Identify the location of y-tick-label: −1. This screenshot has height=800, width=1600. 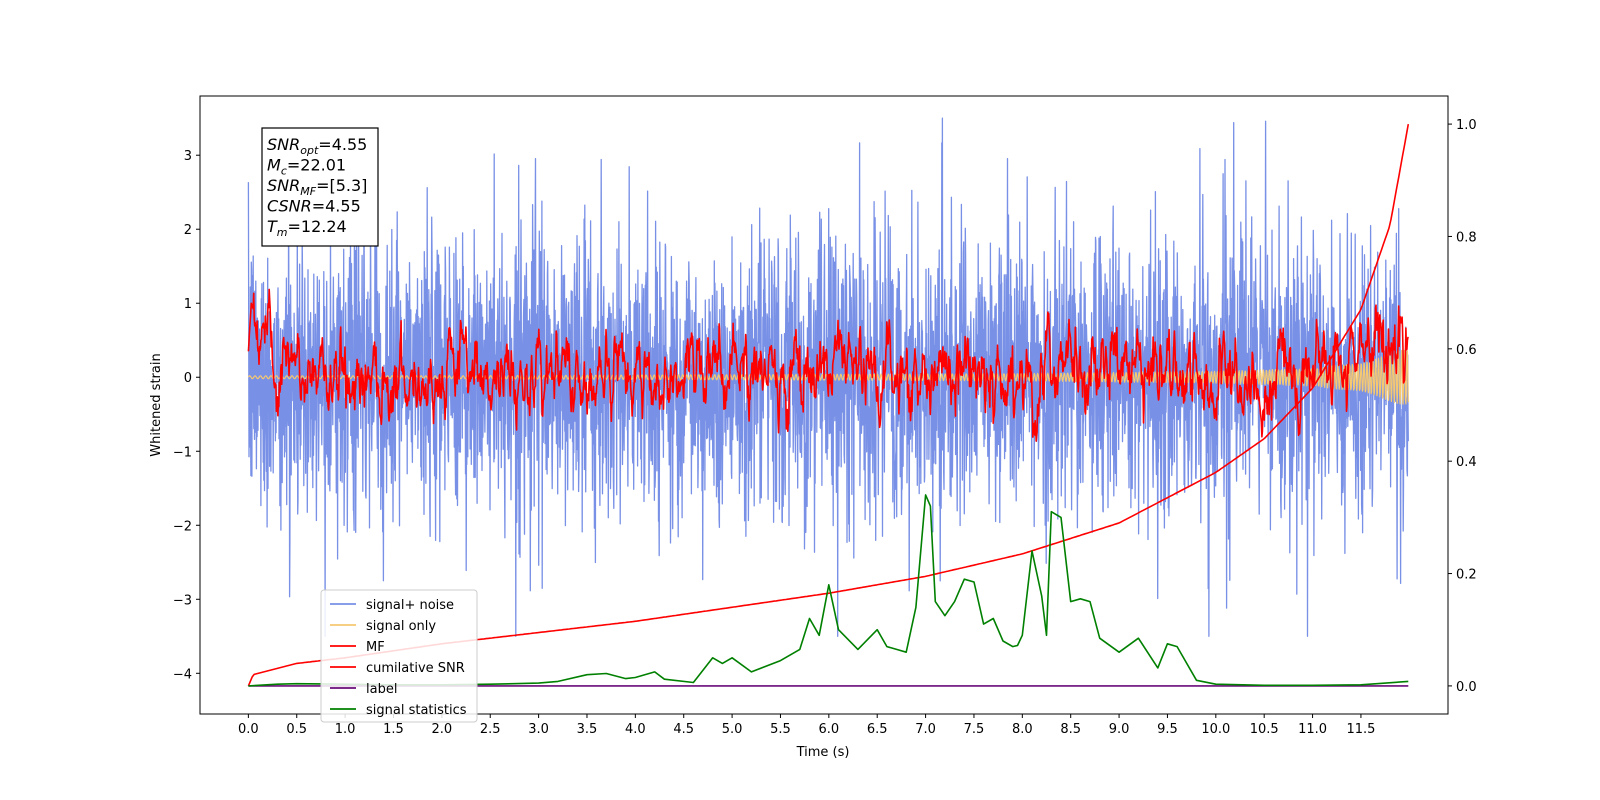
(182, 452).